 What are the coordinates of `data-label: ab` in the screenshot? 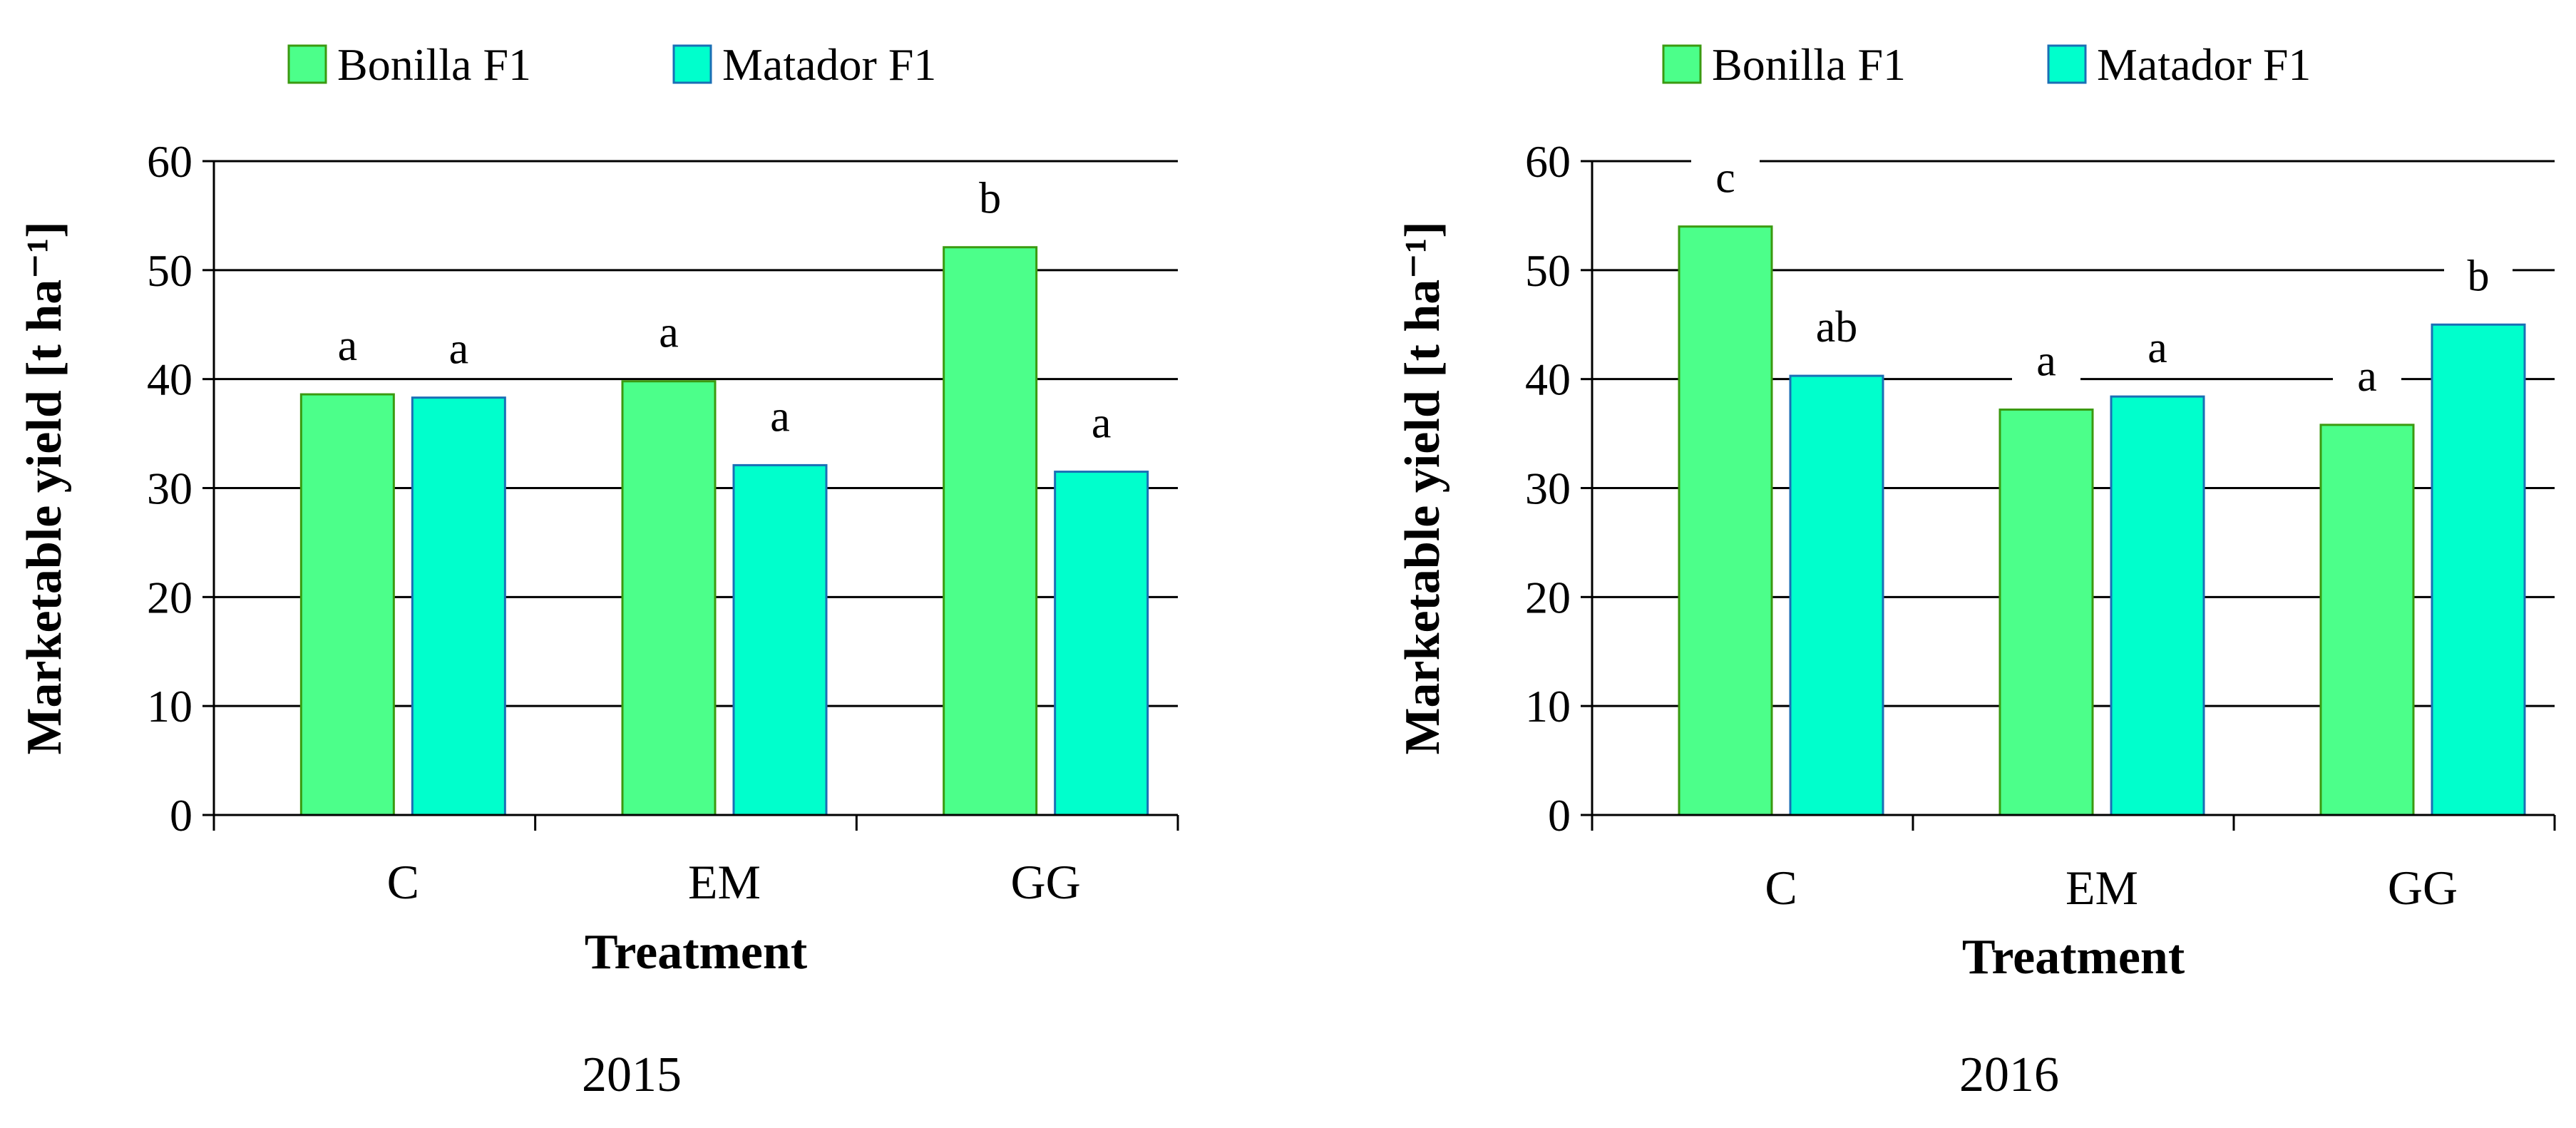 It's located at (1837, 327).